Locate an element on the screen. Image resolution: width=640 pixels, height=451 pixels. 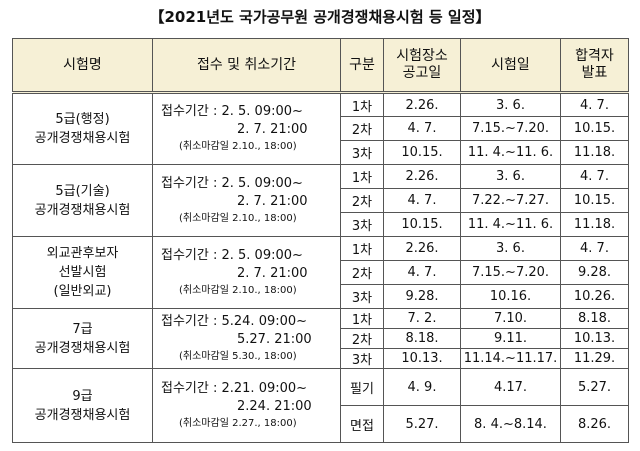
header-cell: 시험명 is located at coordinates (82, 66).